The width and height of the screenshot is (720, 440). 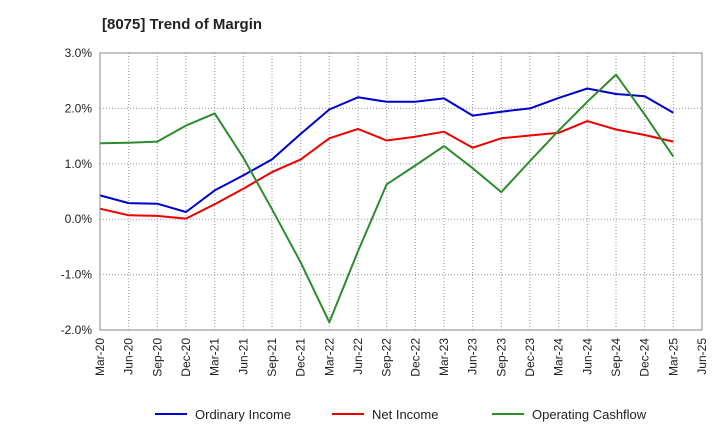 What do you see at coordinates (77, 191) in the screenshot?
I see `y-axis-ticks: -2.0% -1.0% 0.0% 1.0% 2.0% 3.0%` at bounding box center [77, 191].